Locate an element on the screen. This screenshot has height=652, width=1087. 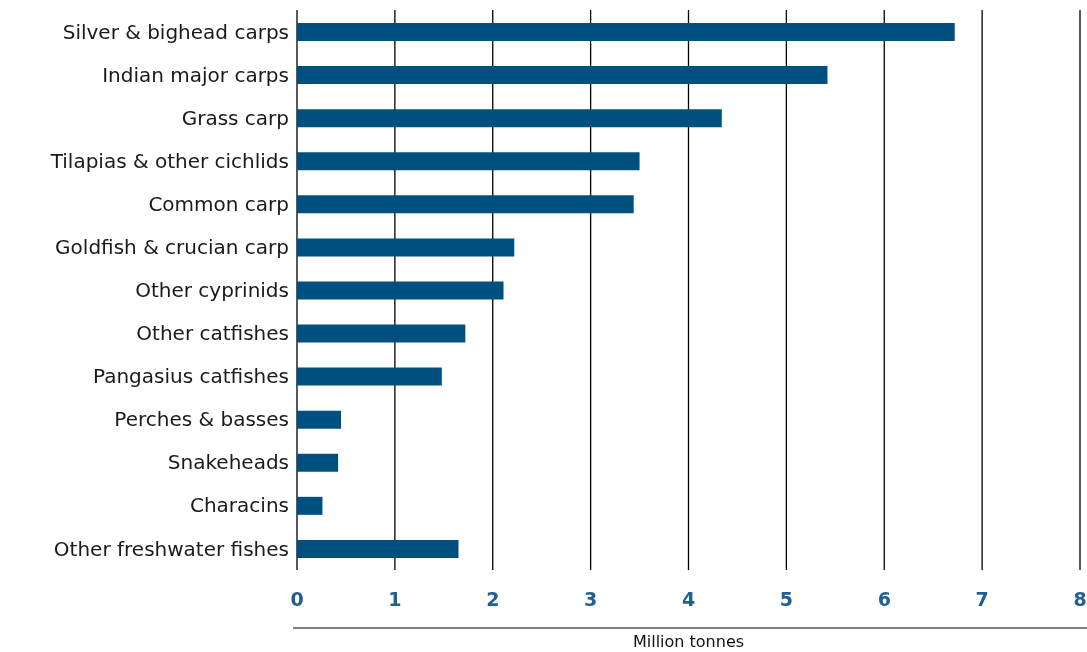
x-tick-label: 0 is located at coordinates (297, 599).